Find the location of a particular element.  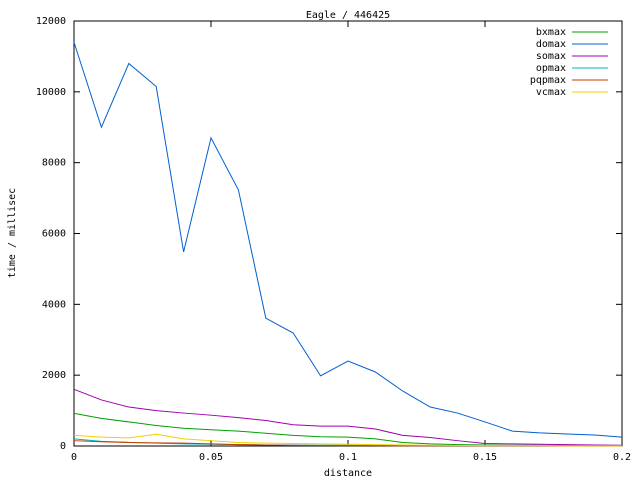

chart-title: Eagle / 446425 is located at coordinates (348, 15).